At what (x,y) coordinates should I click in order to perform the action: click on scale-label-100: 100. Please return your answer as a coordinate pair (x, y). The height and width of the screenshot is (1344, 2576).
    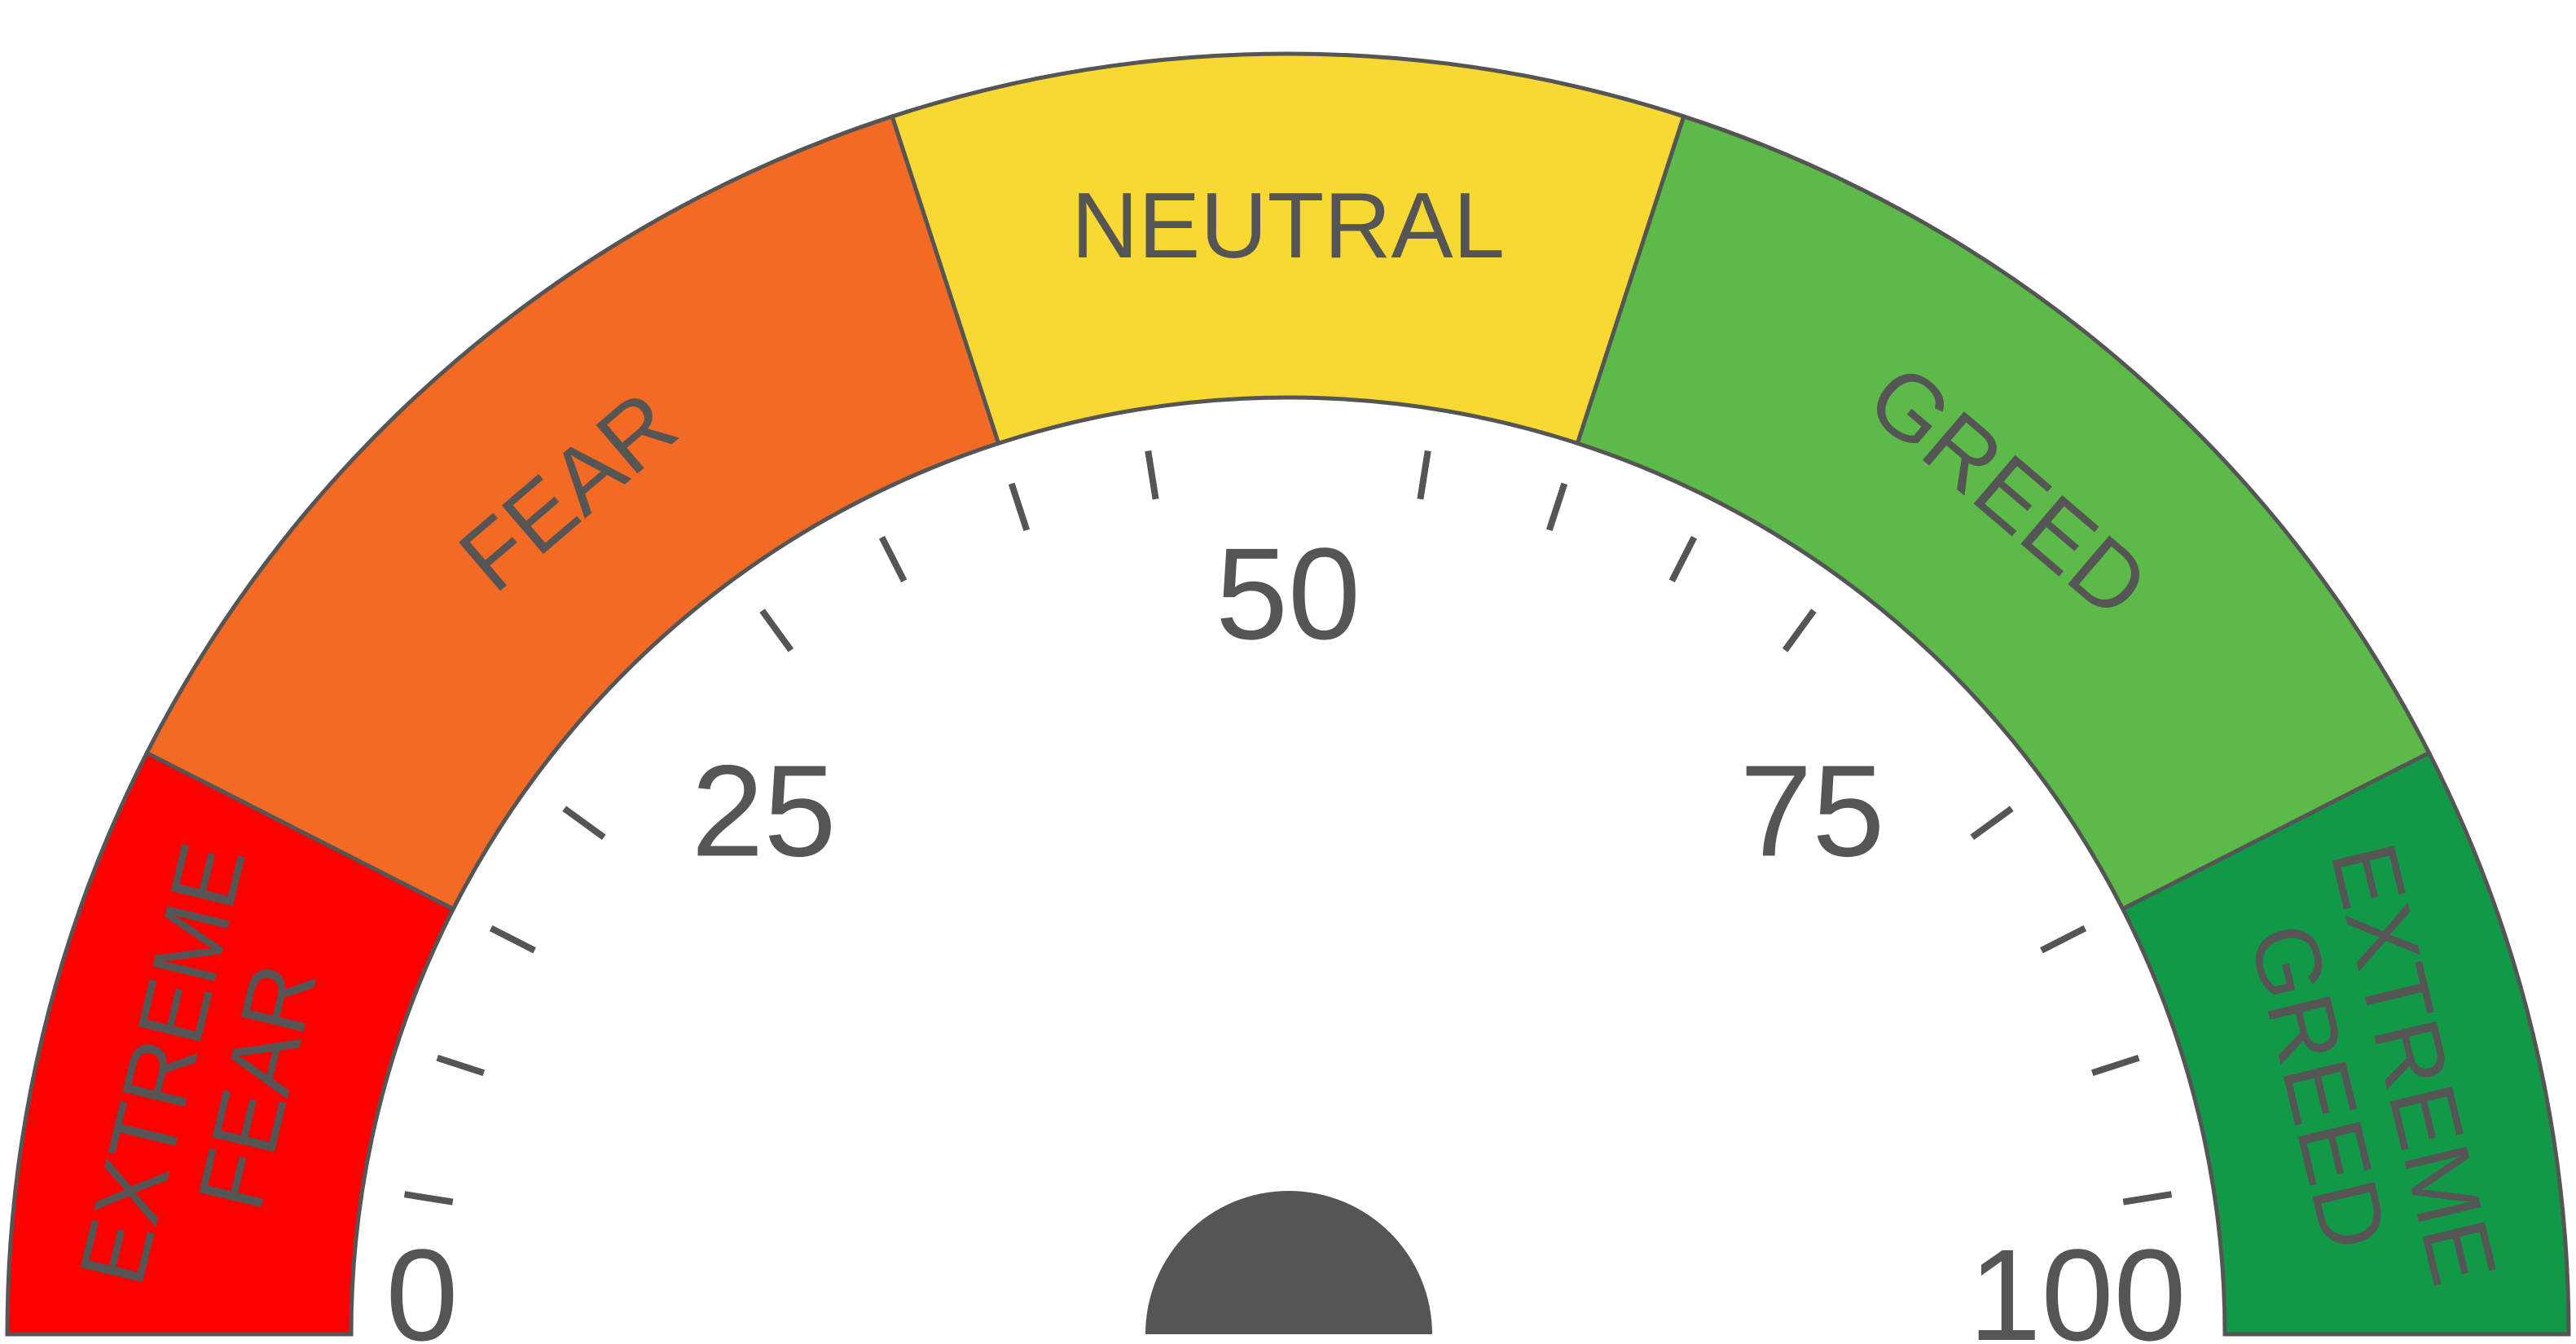
    Looking at the image, I should click on (2078, 1283).